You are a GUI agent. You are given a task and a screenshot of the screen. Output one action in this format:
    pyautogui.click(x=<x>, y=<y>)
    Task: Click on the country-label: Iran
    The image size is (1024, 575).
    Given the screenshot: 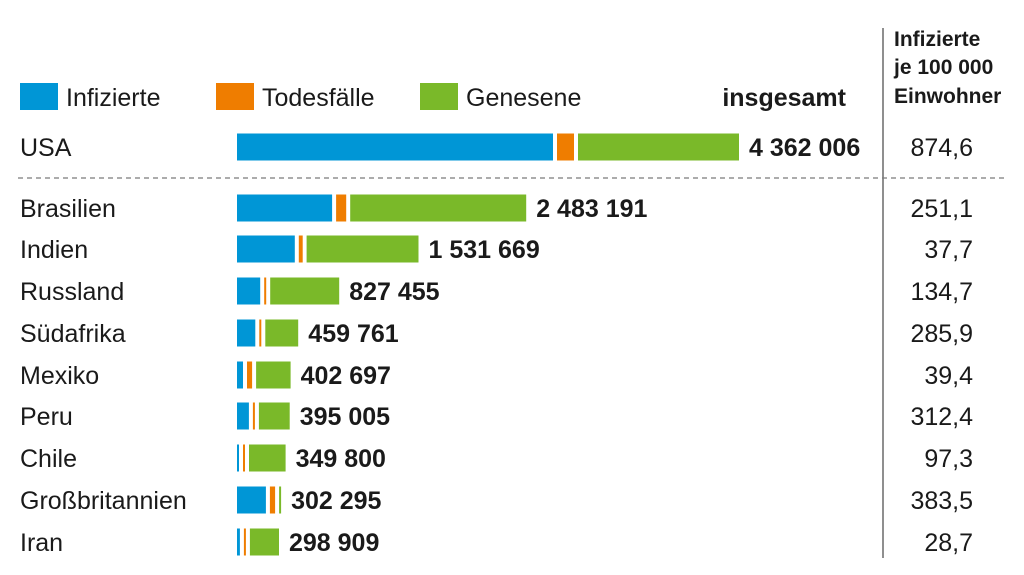 What is the action you would take?
    pyautogui.click(x=41, y=543)
    